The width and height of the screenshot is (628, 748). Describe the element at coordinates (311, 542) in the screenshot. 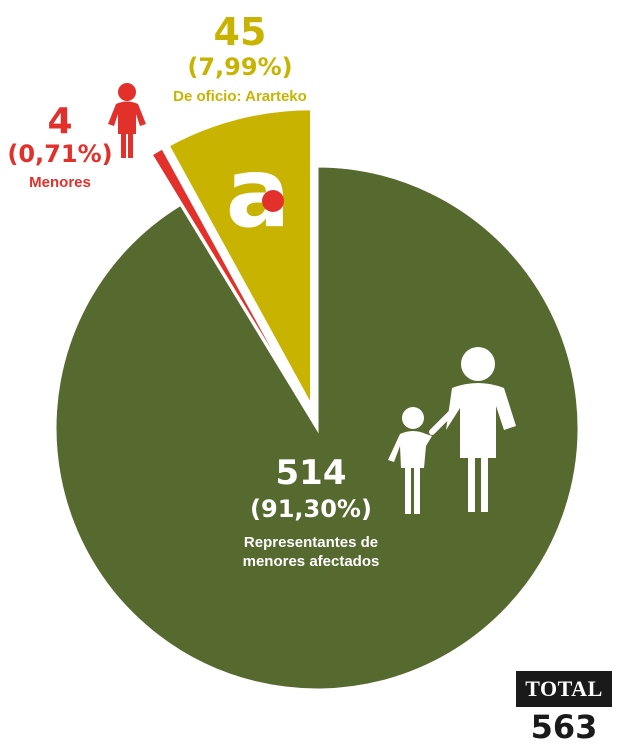

I see `slice-label-representantes-line1: Representantes de` at that location.